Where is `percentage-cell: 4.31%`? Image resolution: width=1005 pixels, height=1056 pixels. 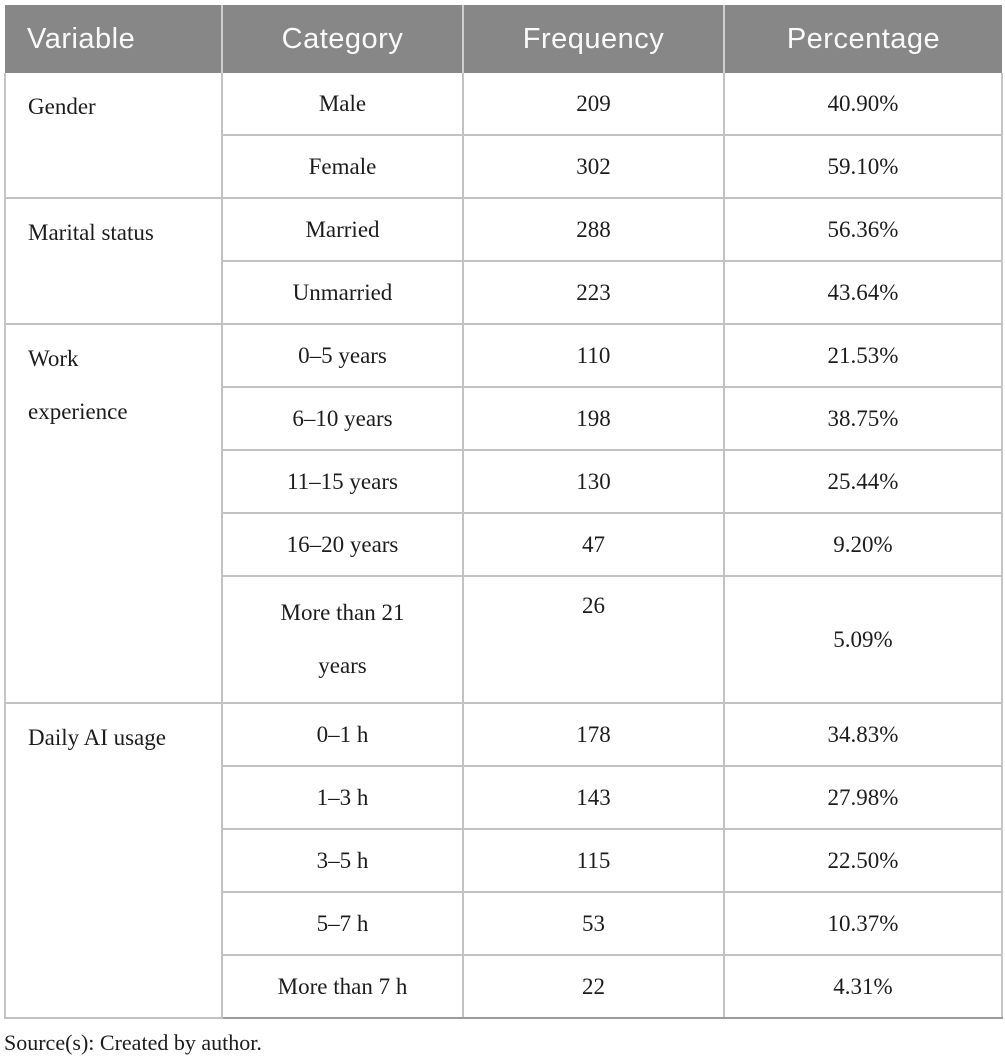 percentage-cell: 4.31% is located at coordinates (863, 986).